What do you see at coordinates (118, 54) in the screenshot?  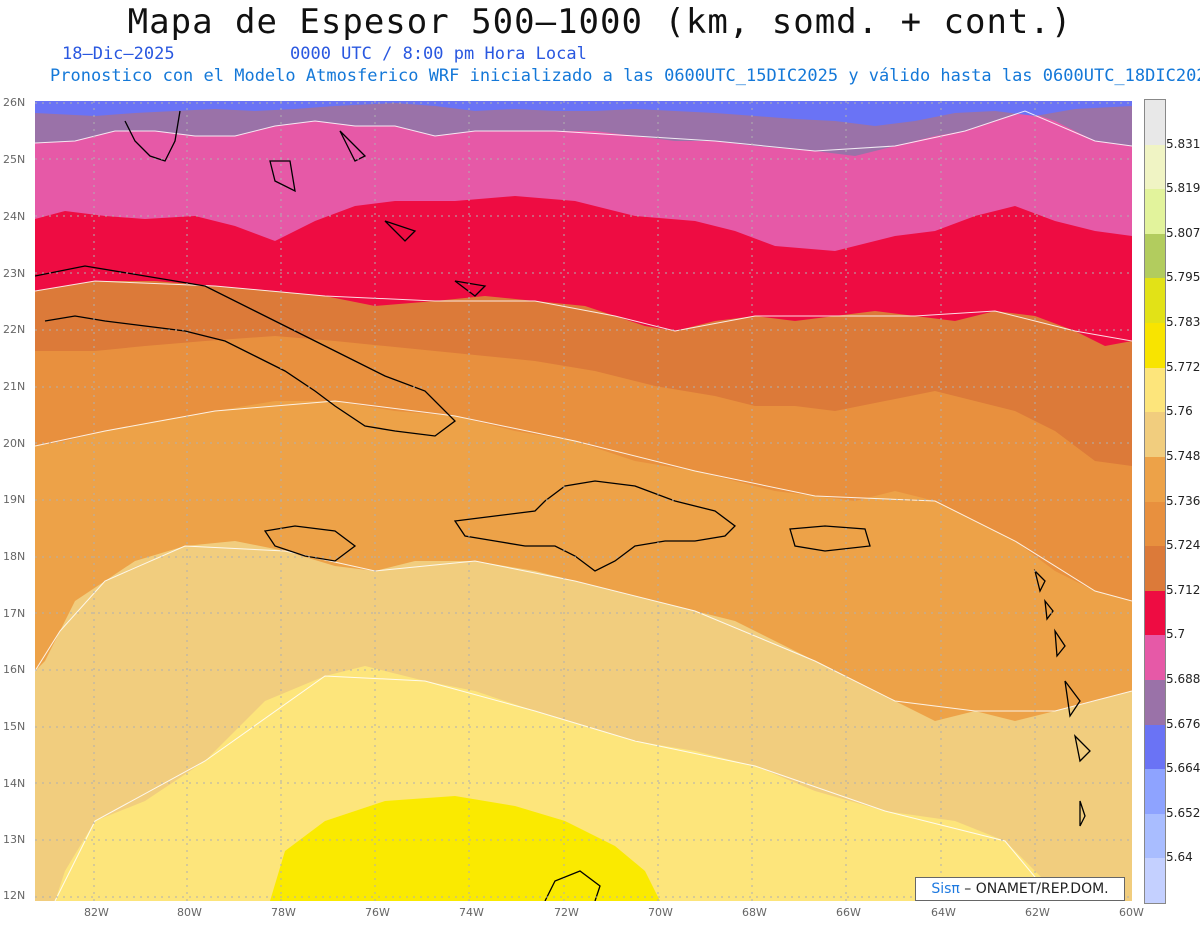 I see `forecast-date: 18–Dic–2025` at bounding box center [118, 54].